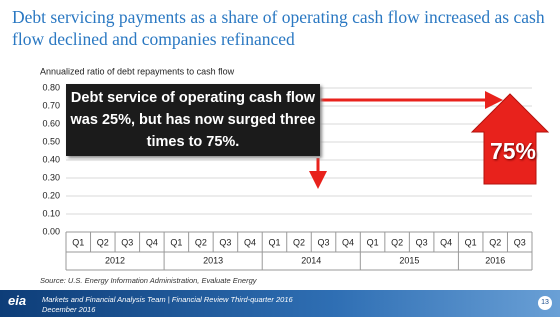  What do you see at coordinates (409, 260) in the screenshot?
I see `year-label: 2015` at bounding box center [409, 260].